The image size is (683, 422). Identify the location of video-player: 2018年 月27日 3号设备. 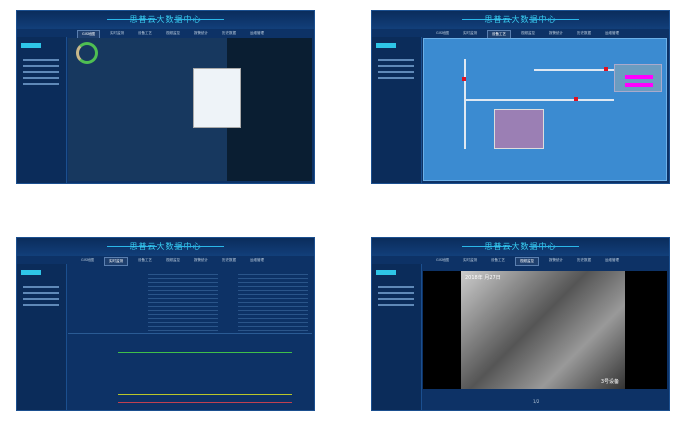
(545, 330).